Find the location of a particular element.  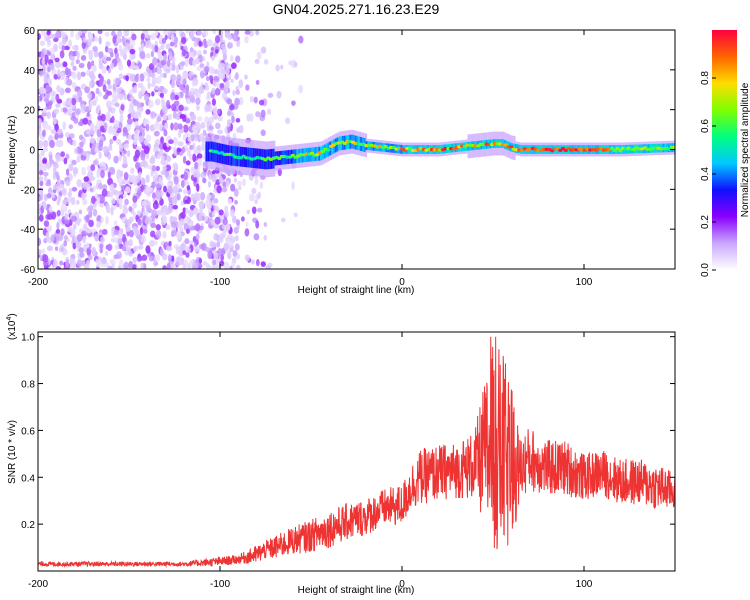

chart-title: GN04.2025.271.16.23.E29 is located at coordinates (356, 9).